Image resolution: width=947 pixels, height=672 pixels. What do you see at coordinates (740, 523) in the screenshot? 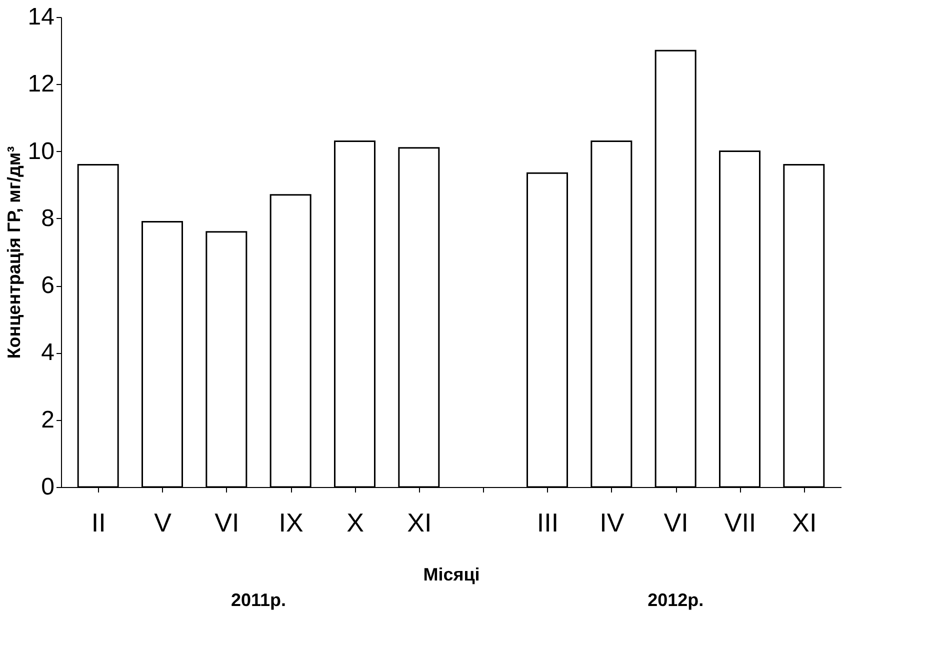
I see `x-tick-label: VII` at bounding box center [740, 523].